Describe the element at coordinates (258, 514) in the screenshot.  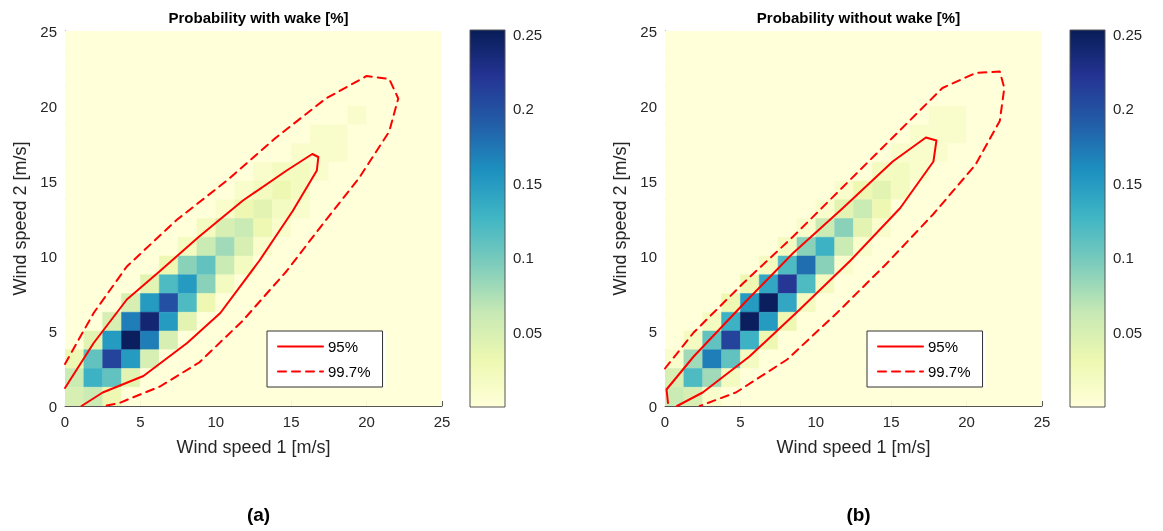
I see `text: (a)` at that location.